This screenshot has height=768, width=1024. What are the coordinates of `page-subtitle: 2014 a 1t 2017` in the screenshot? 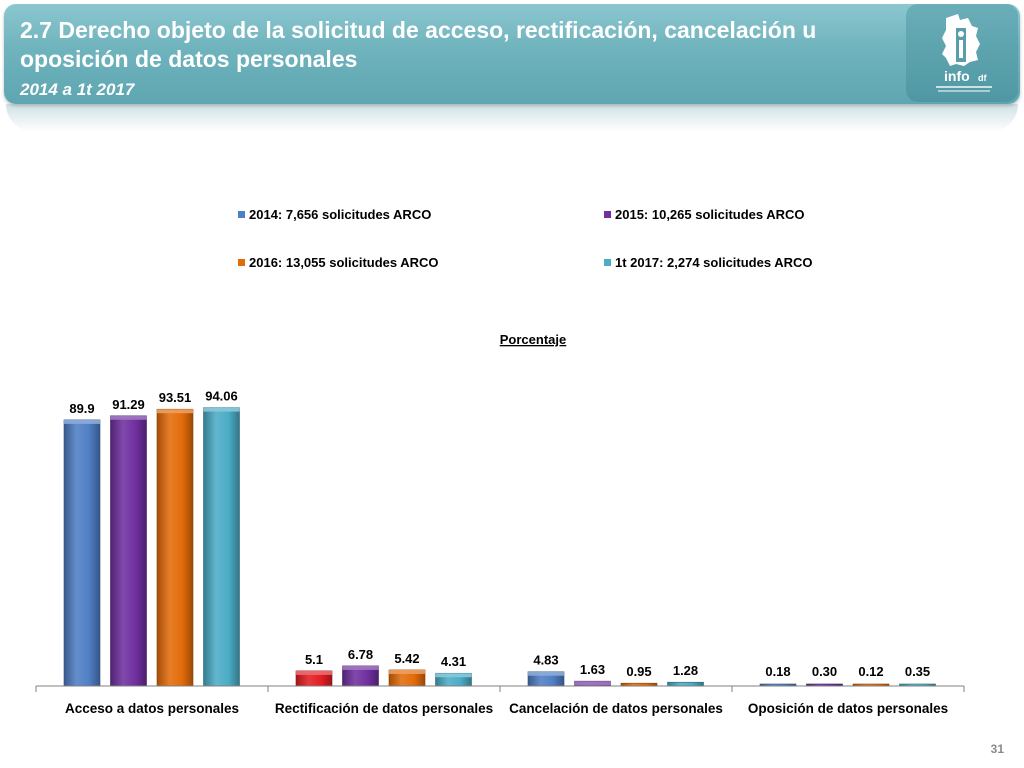 It's located at (77, 89).